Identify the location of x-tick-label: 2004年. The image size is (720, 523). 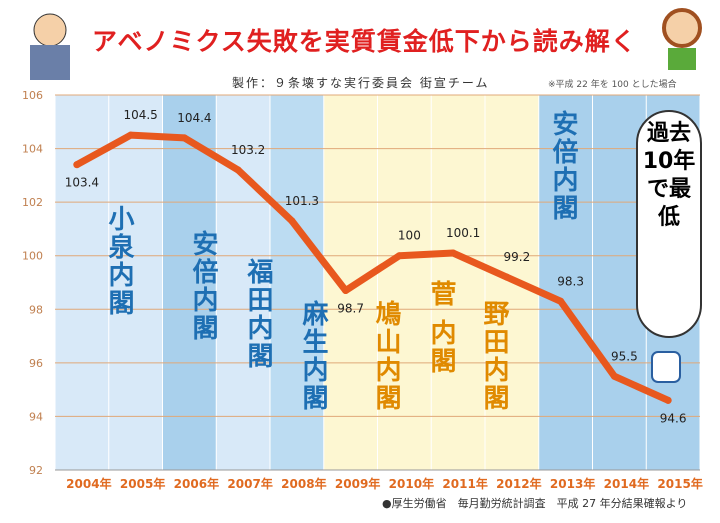
(88, 483).